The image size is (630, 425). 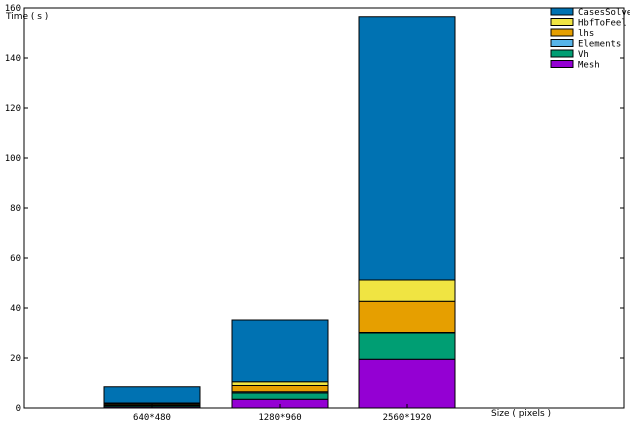 I want to click on y-axis-label: Time ( s ), so click(x=26, y=17).